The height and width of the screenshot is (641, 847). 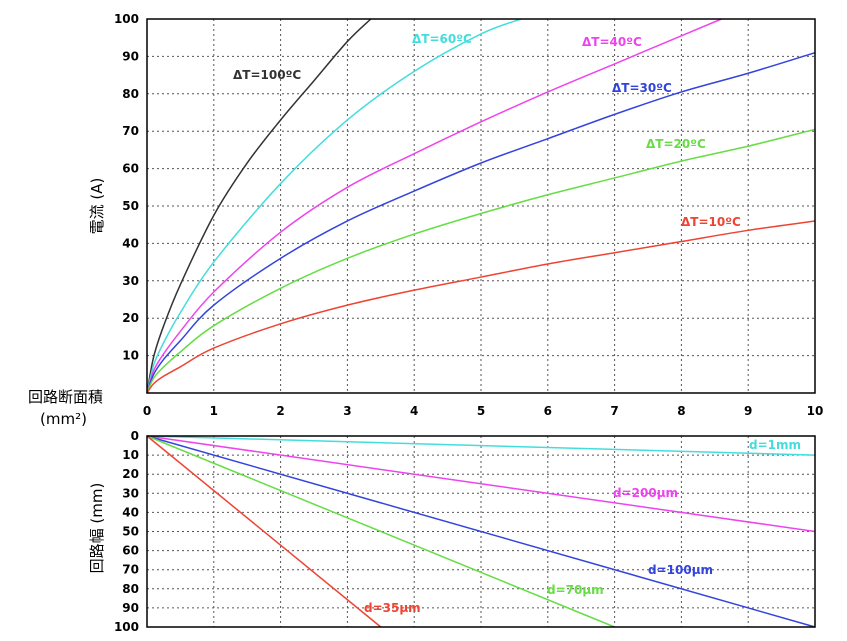 I want to click on x-tick-label: 6, so click(x=548, y=411).